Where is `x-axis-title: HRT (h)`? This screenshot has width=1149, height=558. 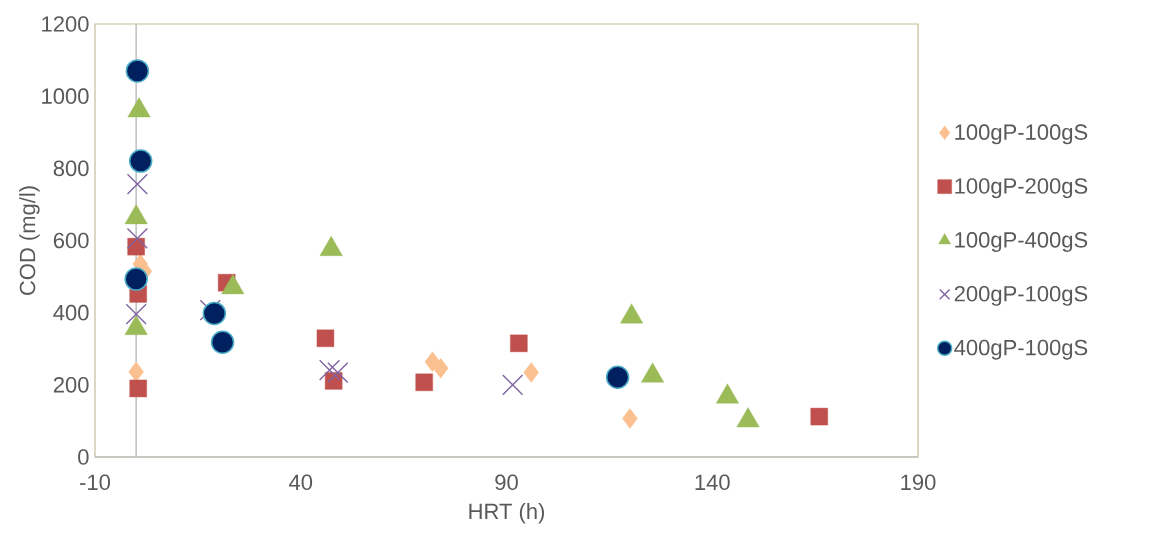 x-axis-title: HRT (h) is located at coordinates (507, 513).